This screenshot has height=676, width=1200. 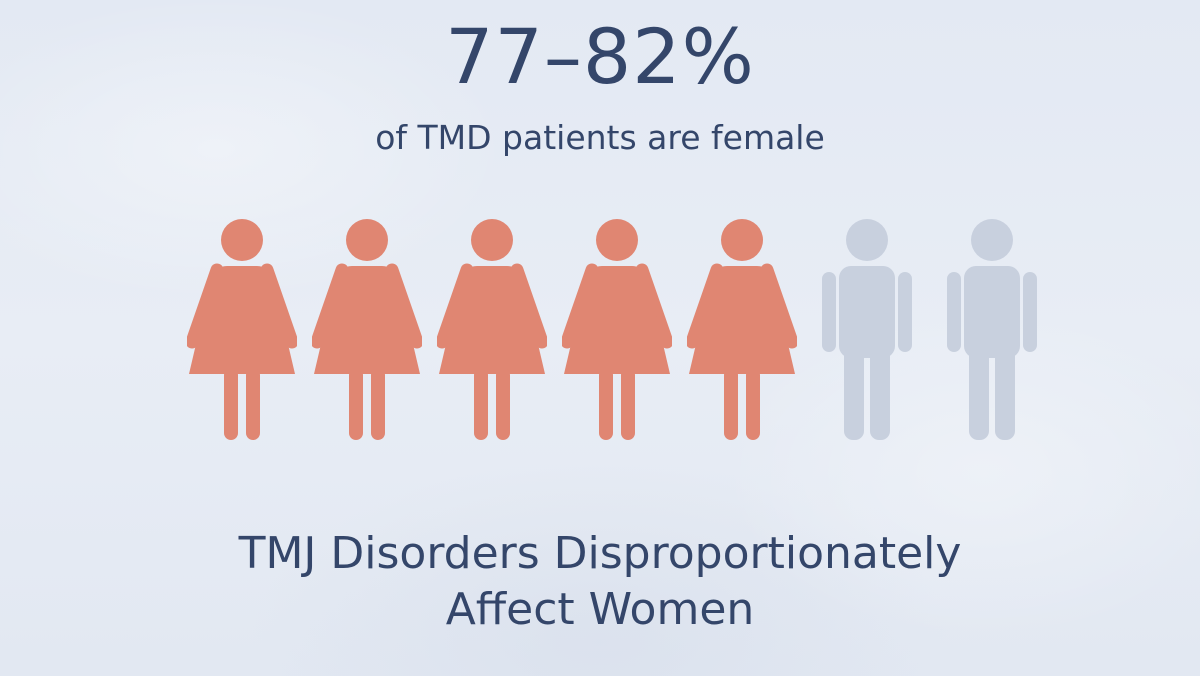 What do you see at coordinates (600, 137) in the screenshot?
I see `subtitle: of TMD patients are female` at bounding box center [600, 137].